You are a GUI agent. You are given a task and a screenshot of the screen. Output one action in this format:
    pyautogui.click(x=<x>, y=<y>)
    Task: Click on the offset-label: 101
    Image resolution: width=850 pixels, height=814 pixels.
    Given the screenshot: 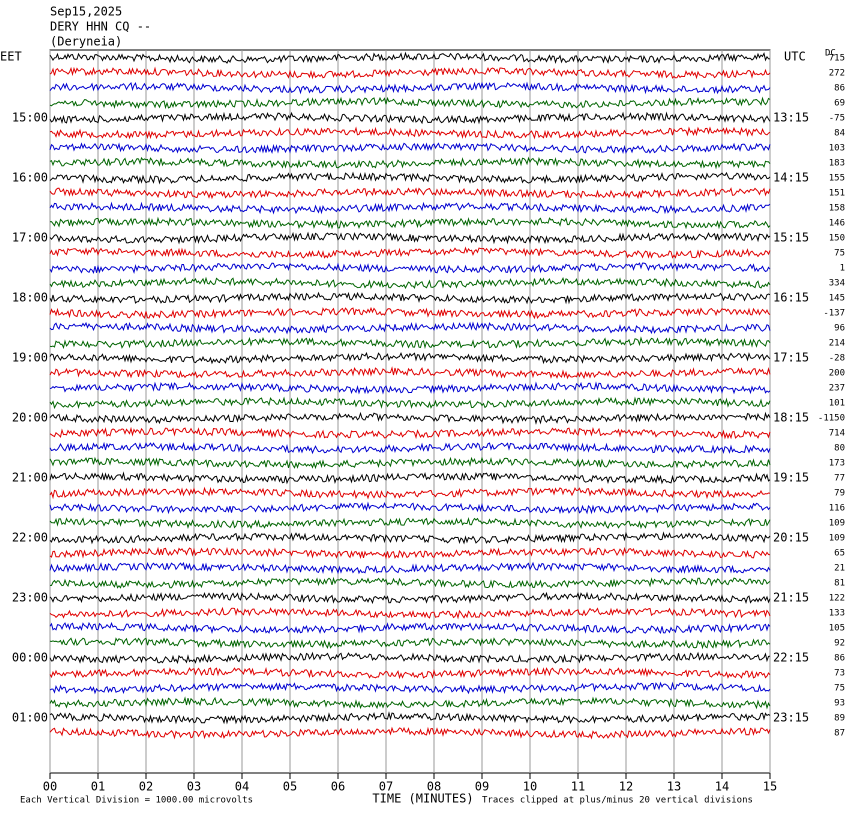 What is the action you would take?
    pyautogui.click(x=837, y=404)
    